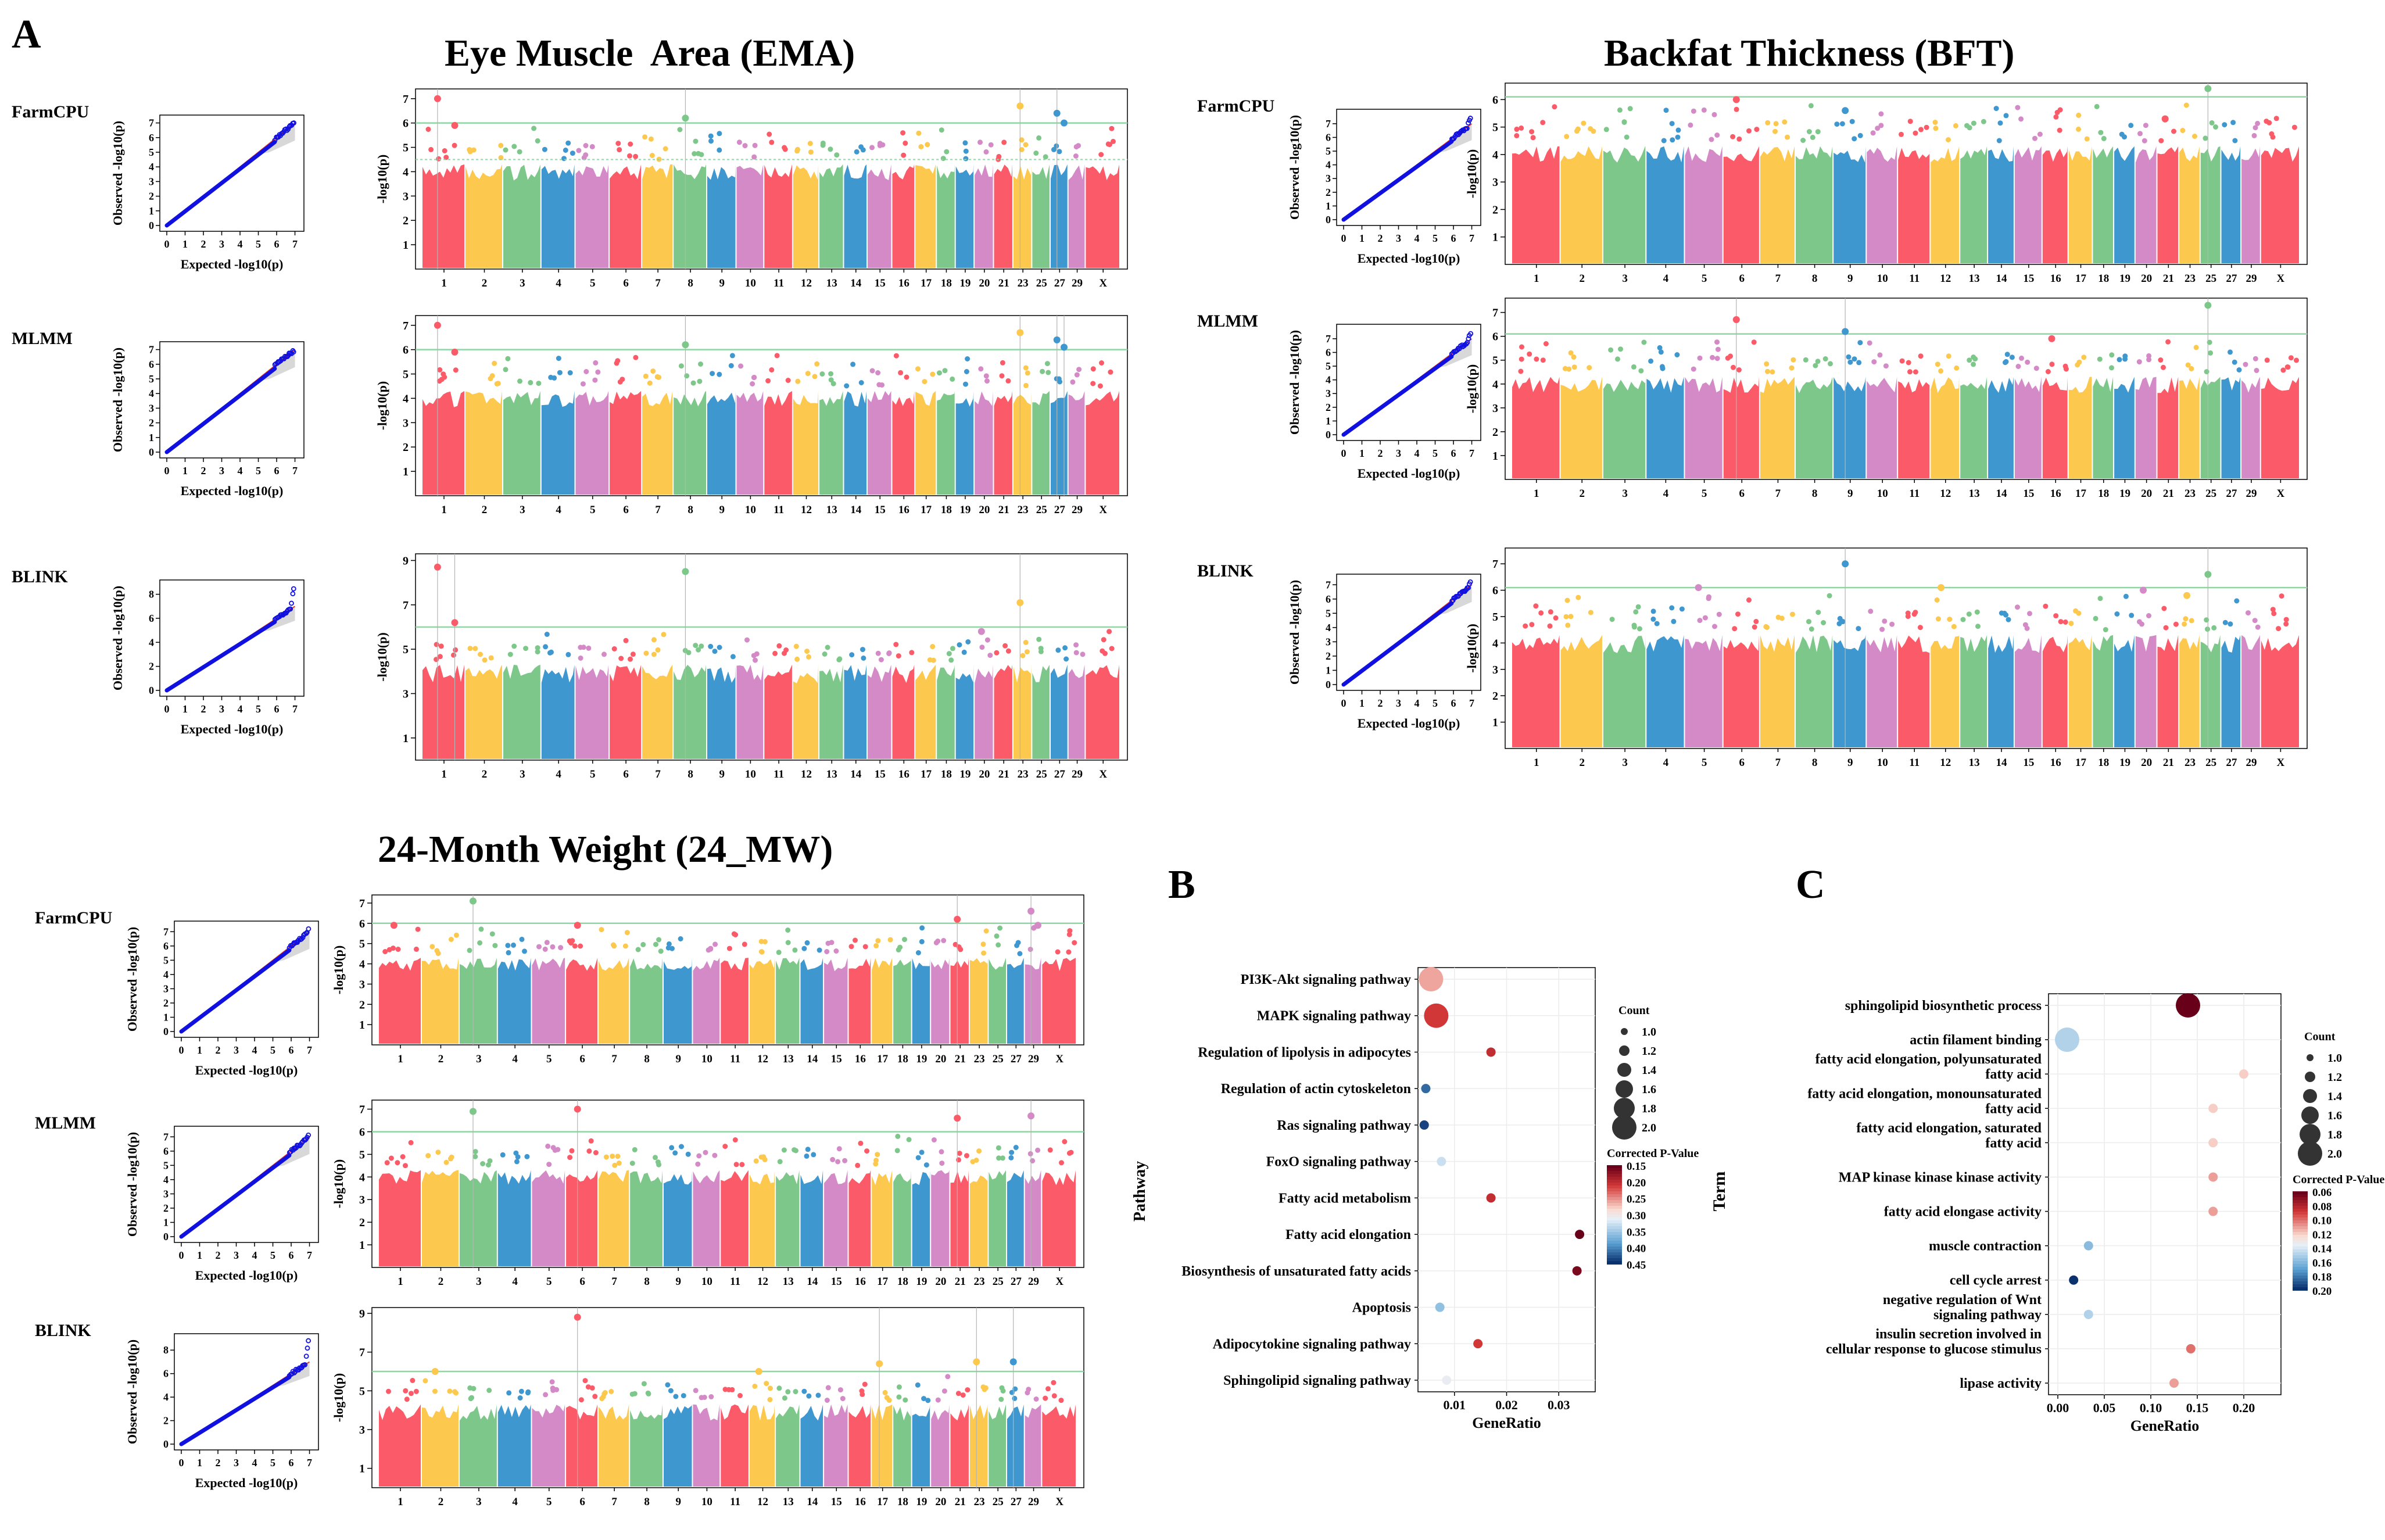  Describe the element at coordinates (1996, 1280) in the screenshot. I see `dotplot-category-label: cell cycle arrest` at that location.